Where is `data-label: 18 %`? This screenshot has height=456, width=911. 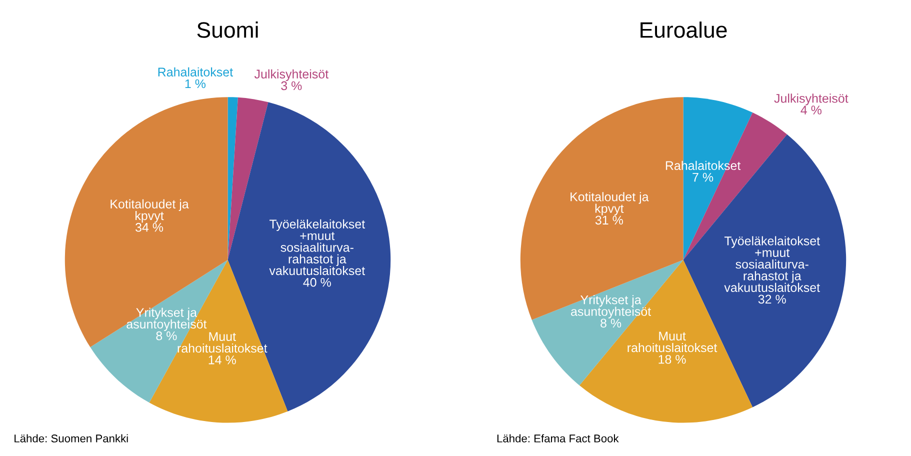
data-label: 18 % is located at coordinates (672, 359).